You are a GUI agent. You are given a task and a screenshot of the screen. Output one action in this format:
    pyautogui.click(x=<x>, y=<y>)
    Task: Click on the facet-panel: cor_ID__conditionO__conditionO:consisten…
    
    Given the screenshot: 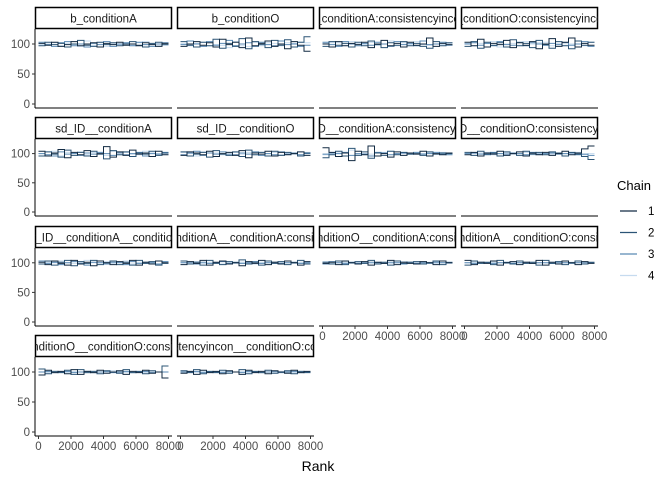 What is the action you would take?
    pyautogui.click(x=117, y=393)
    